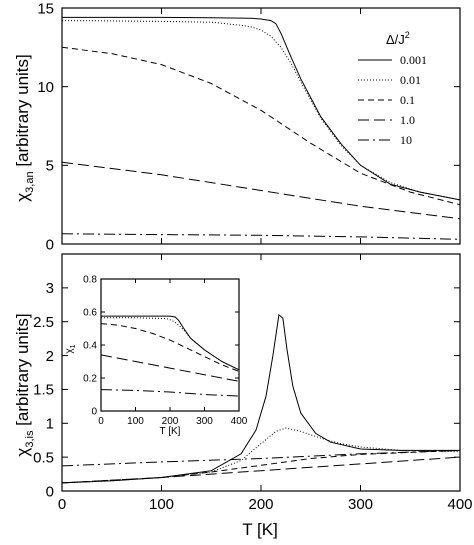 The width and height of the screenshot is (474, 545). Describe the element at coordinates (204, 421) in the screenshot. I see `ins-x-tick-label: 300` at that location.